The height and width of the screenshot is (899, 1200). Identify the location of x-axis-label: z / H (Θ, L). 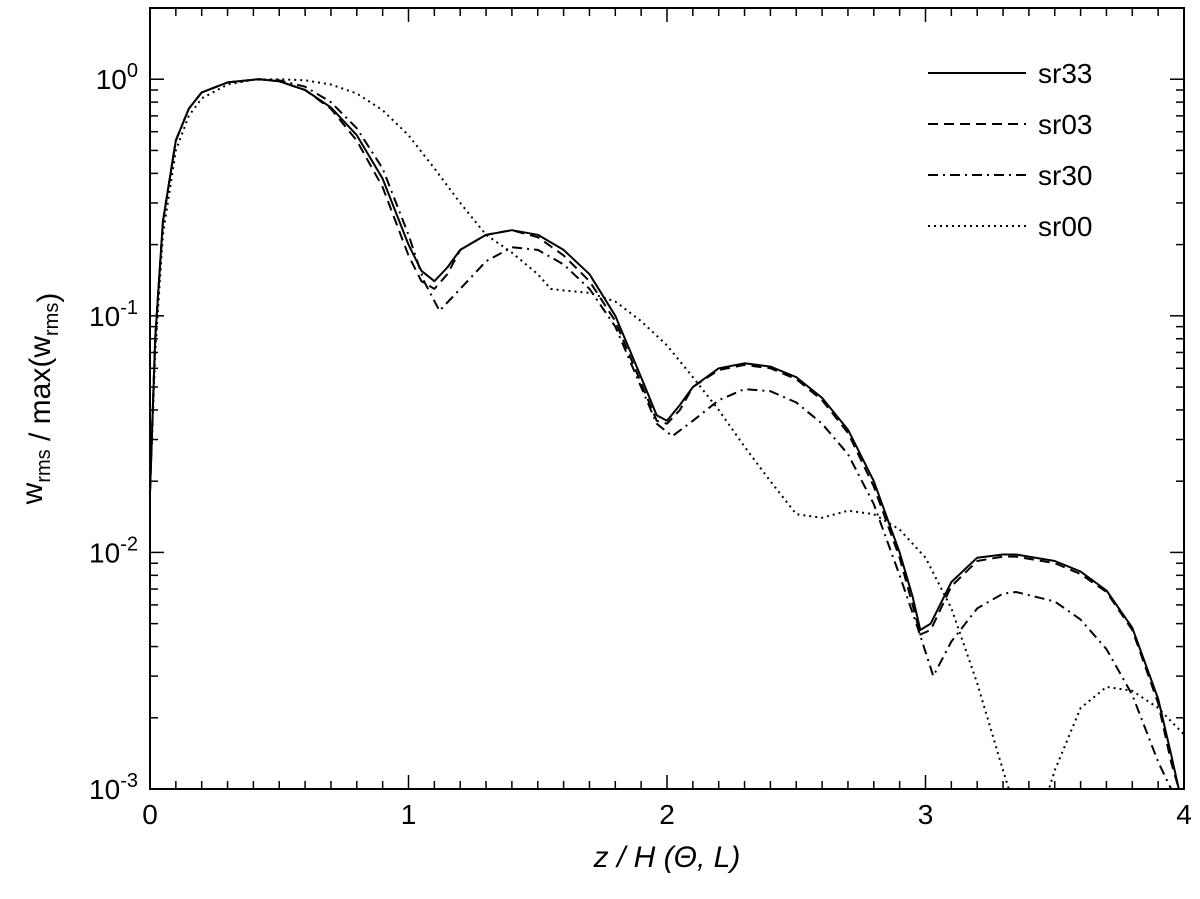
(667, 857).